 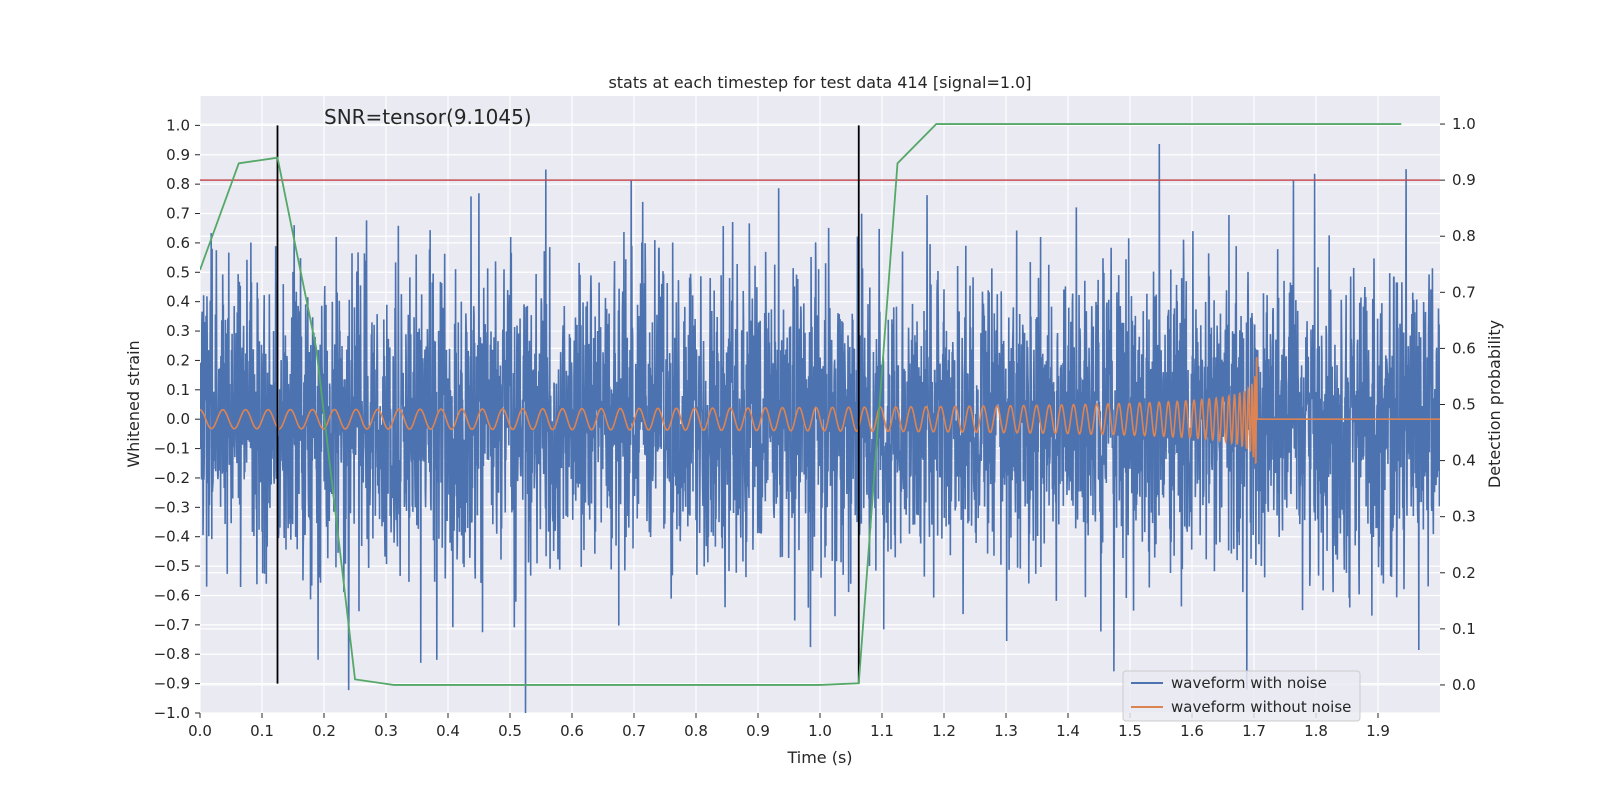 What do you see at coordinates (510, 731) in the screenshot?
I see `x-tick-label: 0.5` at bounding box center [510, 731].